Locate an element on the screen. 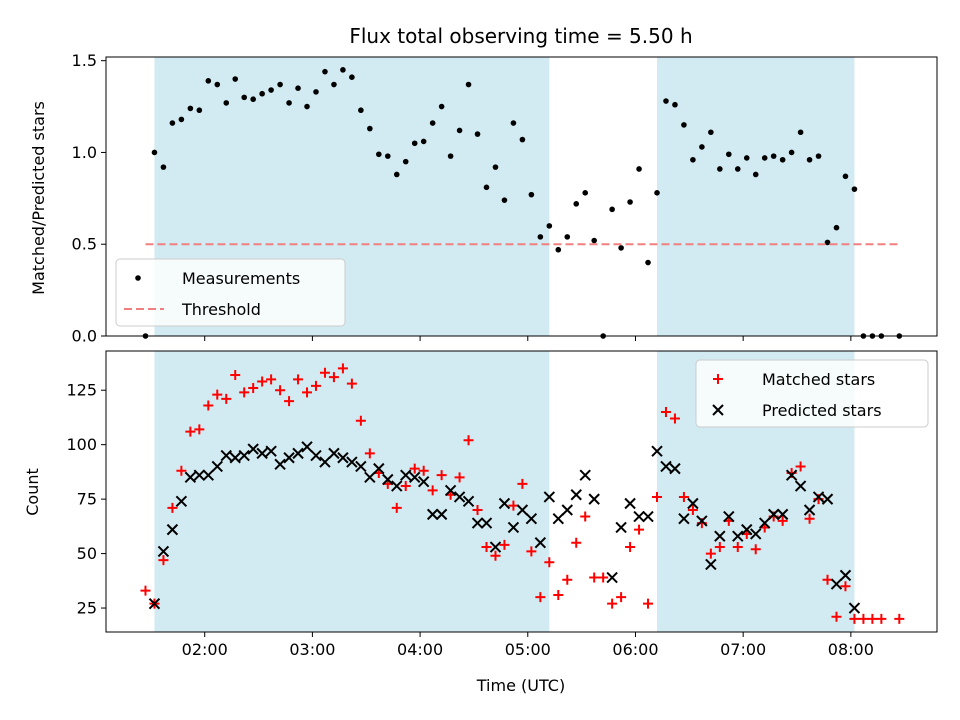 Image resolution: width=960 pixels, height=720 pixels. bottom-y-tick-label-1: 50 is located at coordinates (87, 553).